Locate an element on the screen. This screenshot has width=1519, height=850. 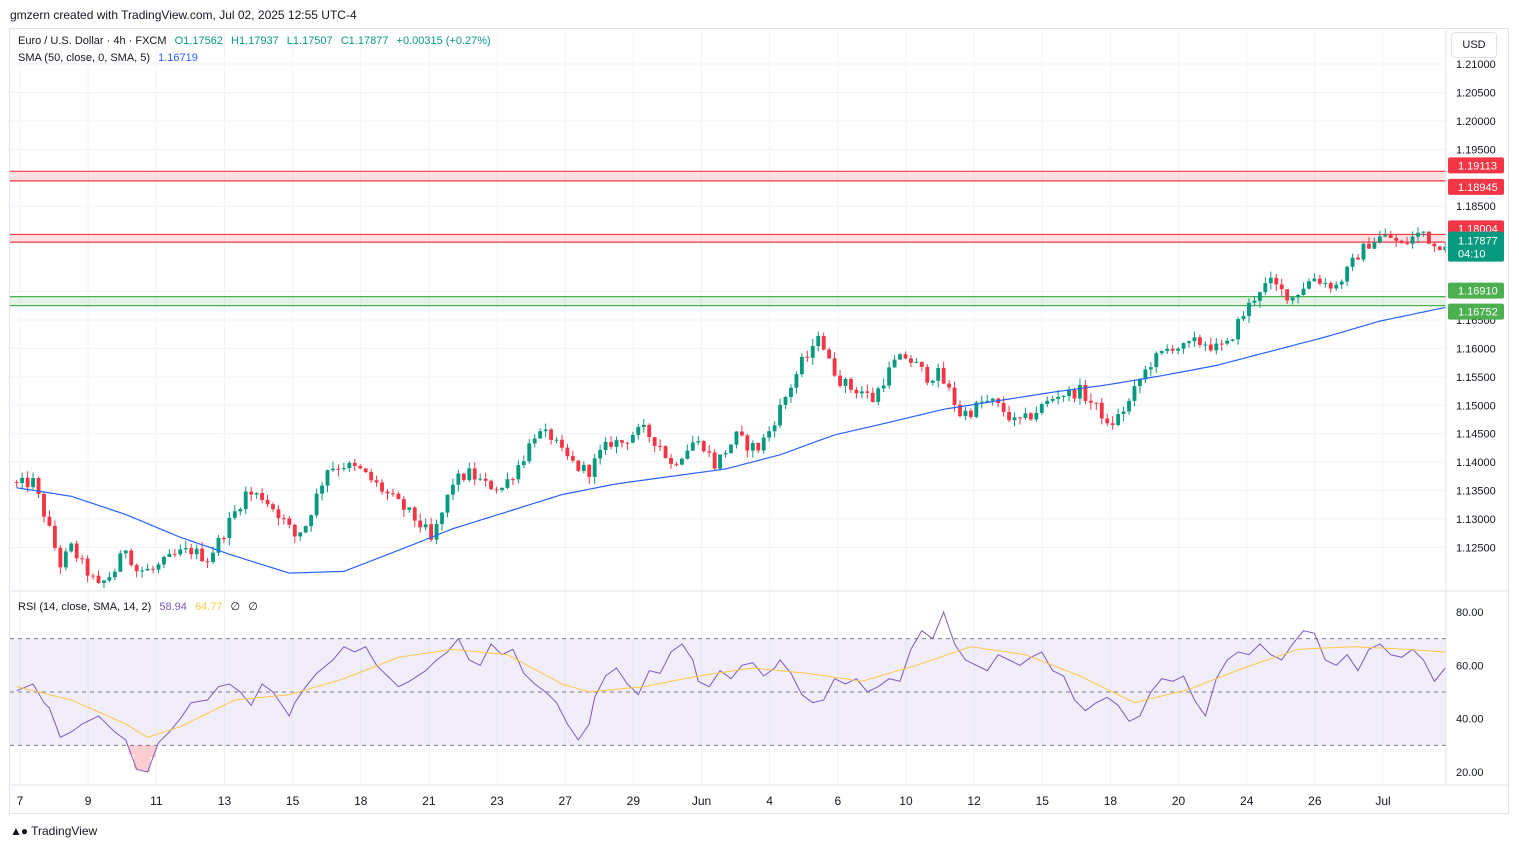
time-tick-label: Jul is located at coordinates (1382, 801).